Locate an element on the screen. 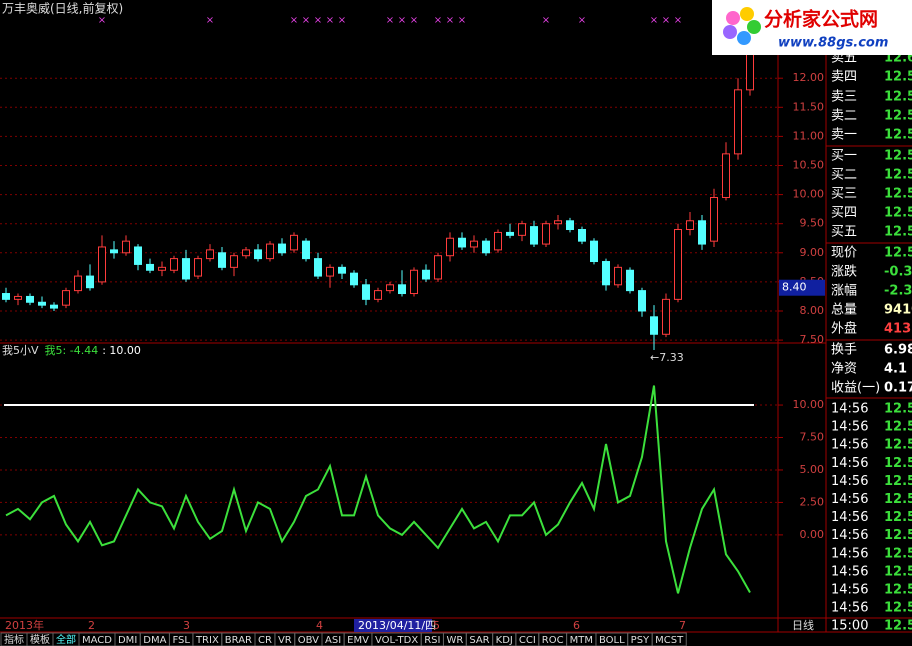  quote-label: 买二 is located at coordinates (844, 175).